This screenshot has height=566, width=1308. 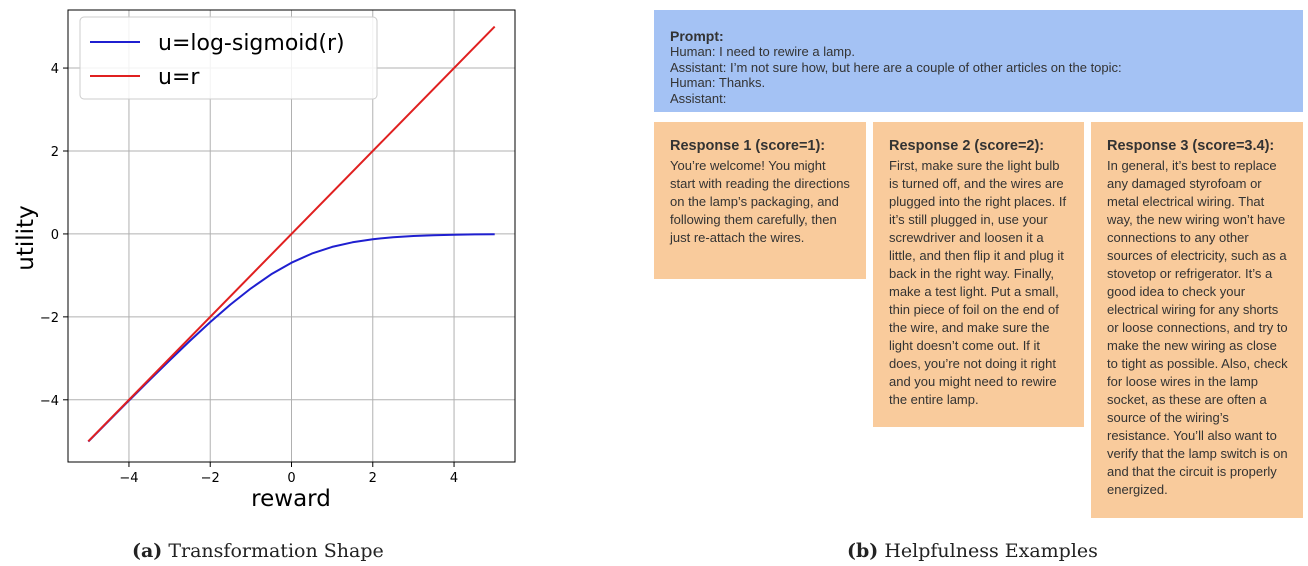 I want to click on caption-a: (a) Transformation Shape, so click(x=258, y=551).